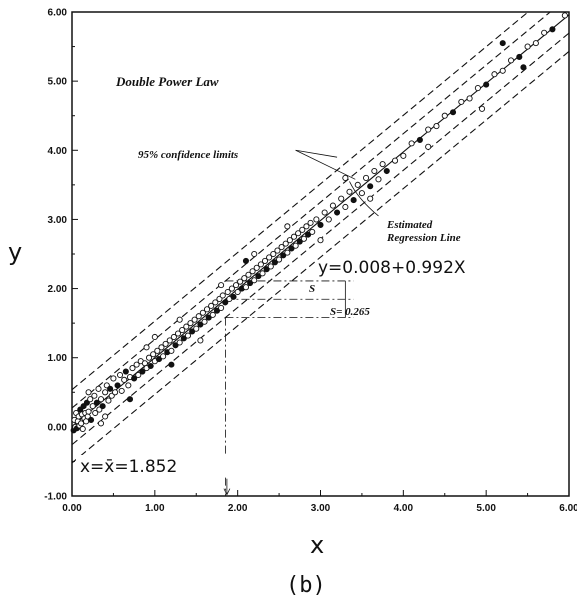  I want to click on s-label: S, so click(312, 289).